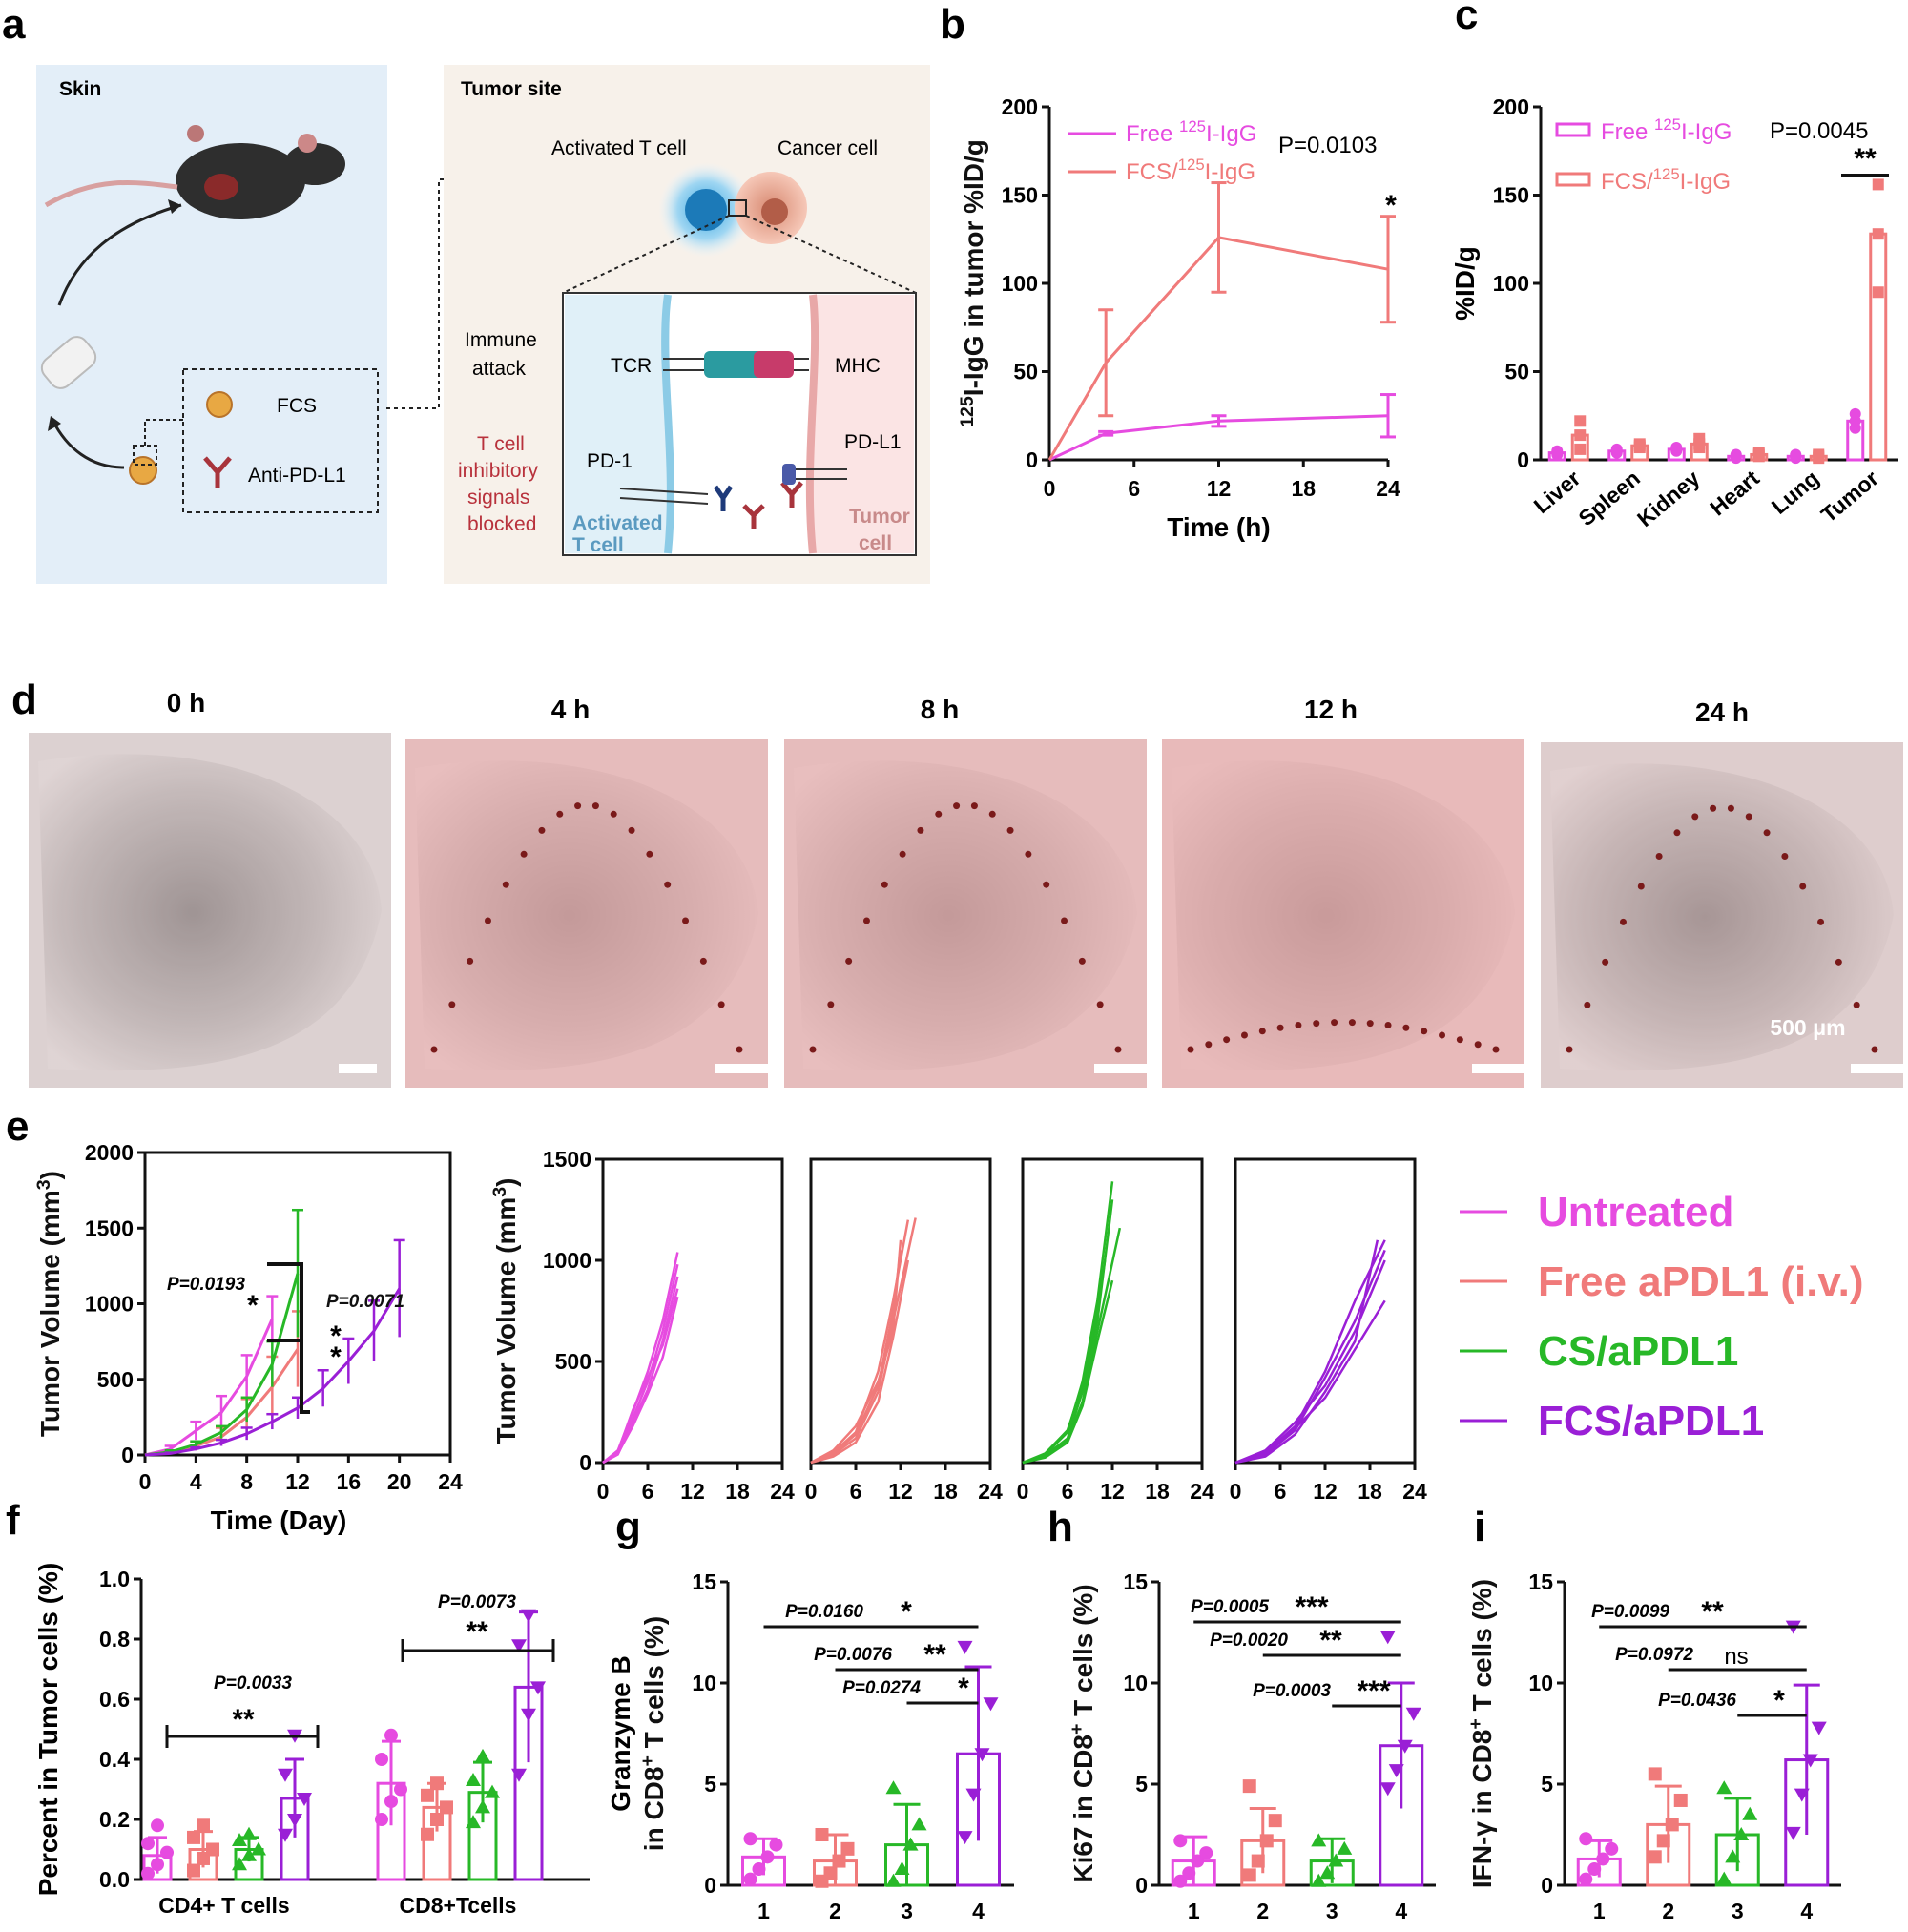 The height and width of the screenshot is (1932, 1908). I want to click on scale-bar, so click(1498, 1068).